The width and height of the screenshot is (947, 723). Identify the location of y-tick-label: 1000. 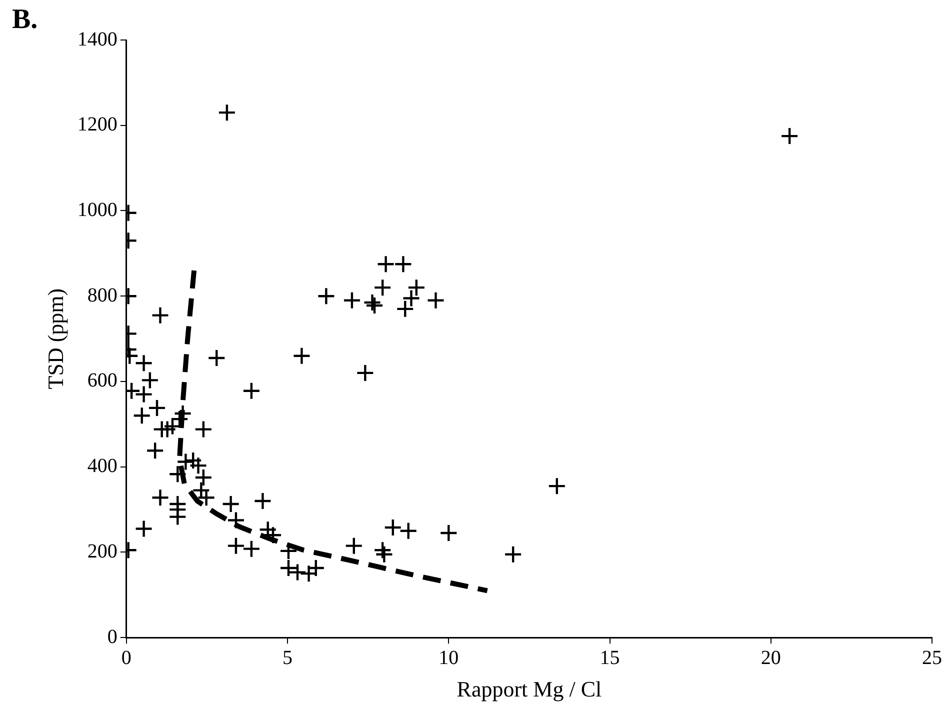
(97, 209).